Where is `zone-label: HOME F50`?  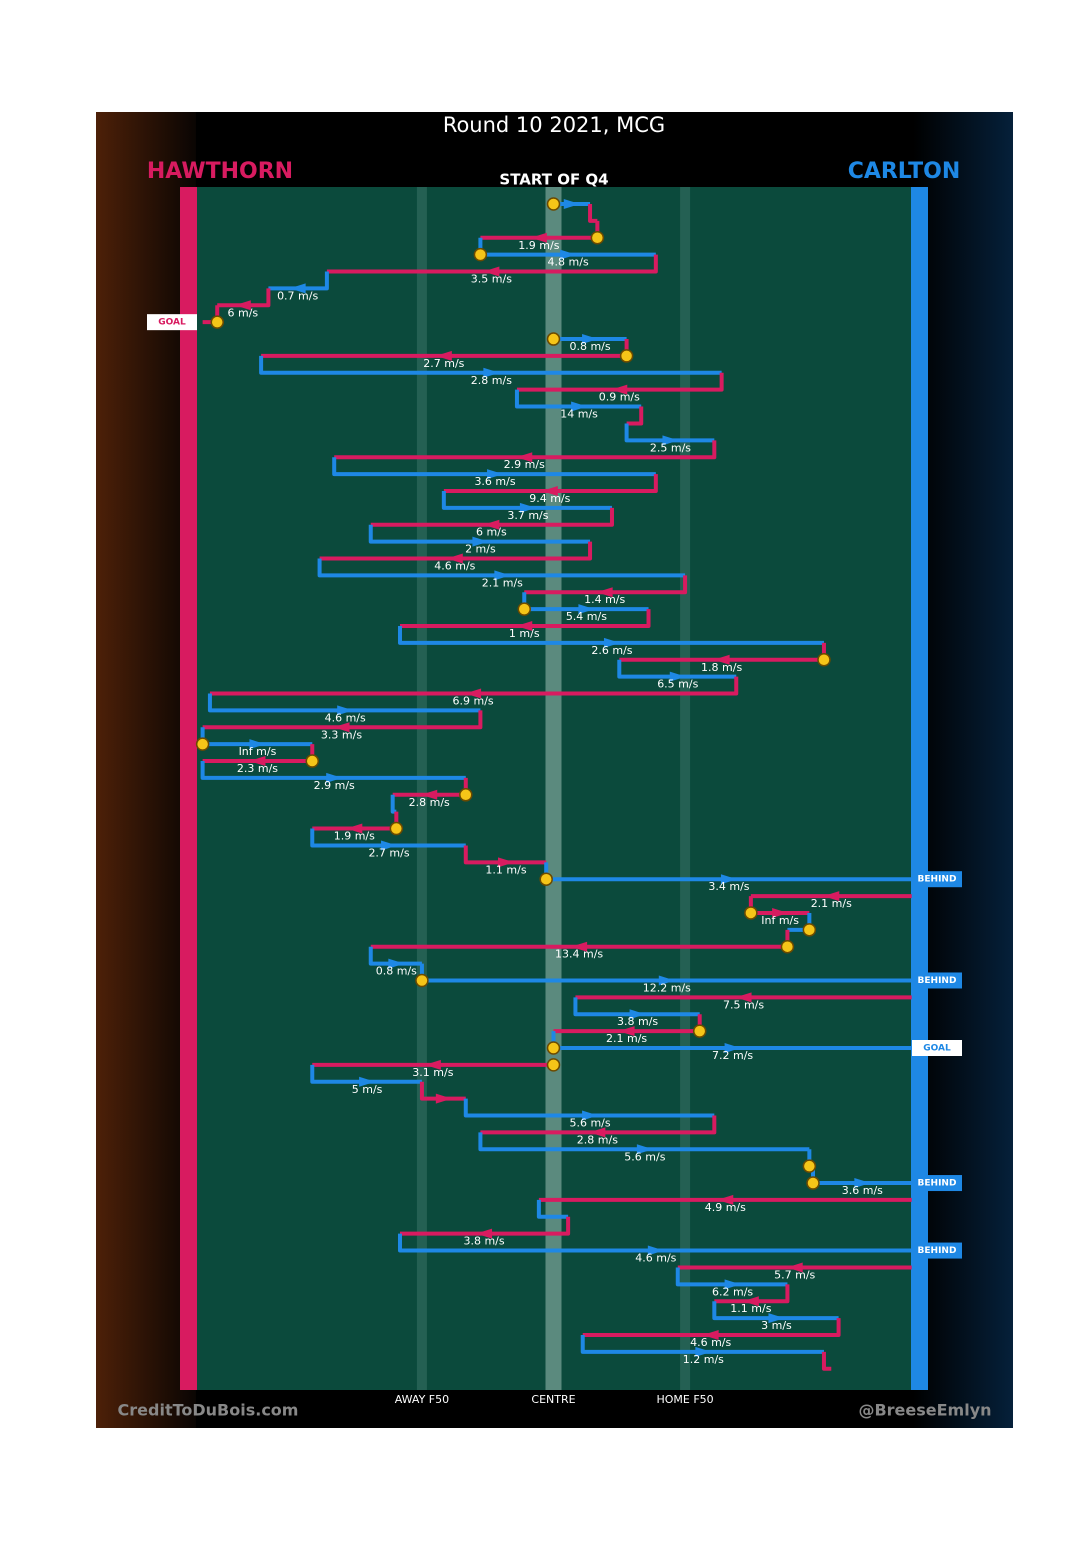 zone-label: HOME F50 is located at coordinates (684, 1399).